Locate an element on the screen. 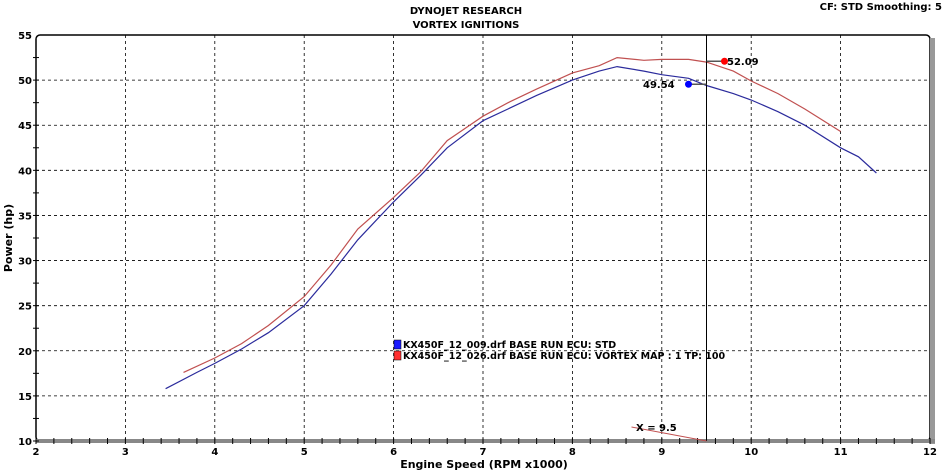 The image size is (950, 471). y-tick-label: 25 is located at coordinates (25, 307).